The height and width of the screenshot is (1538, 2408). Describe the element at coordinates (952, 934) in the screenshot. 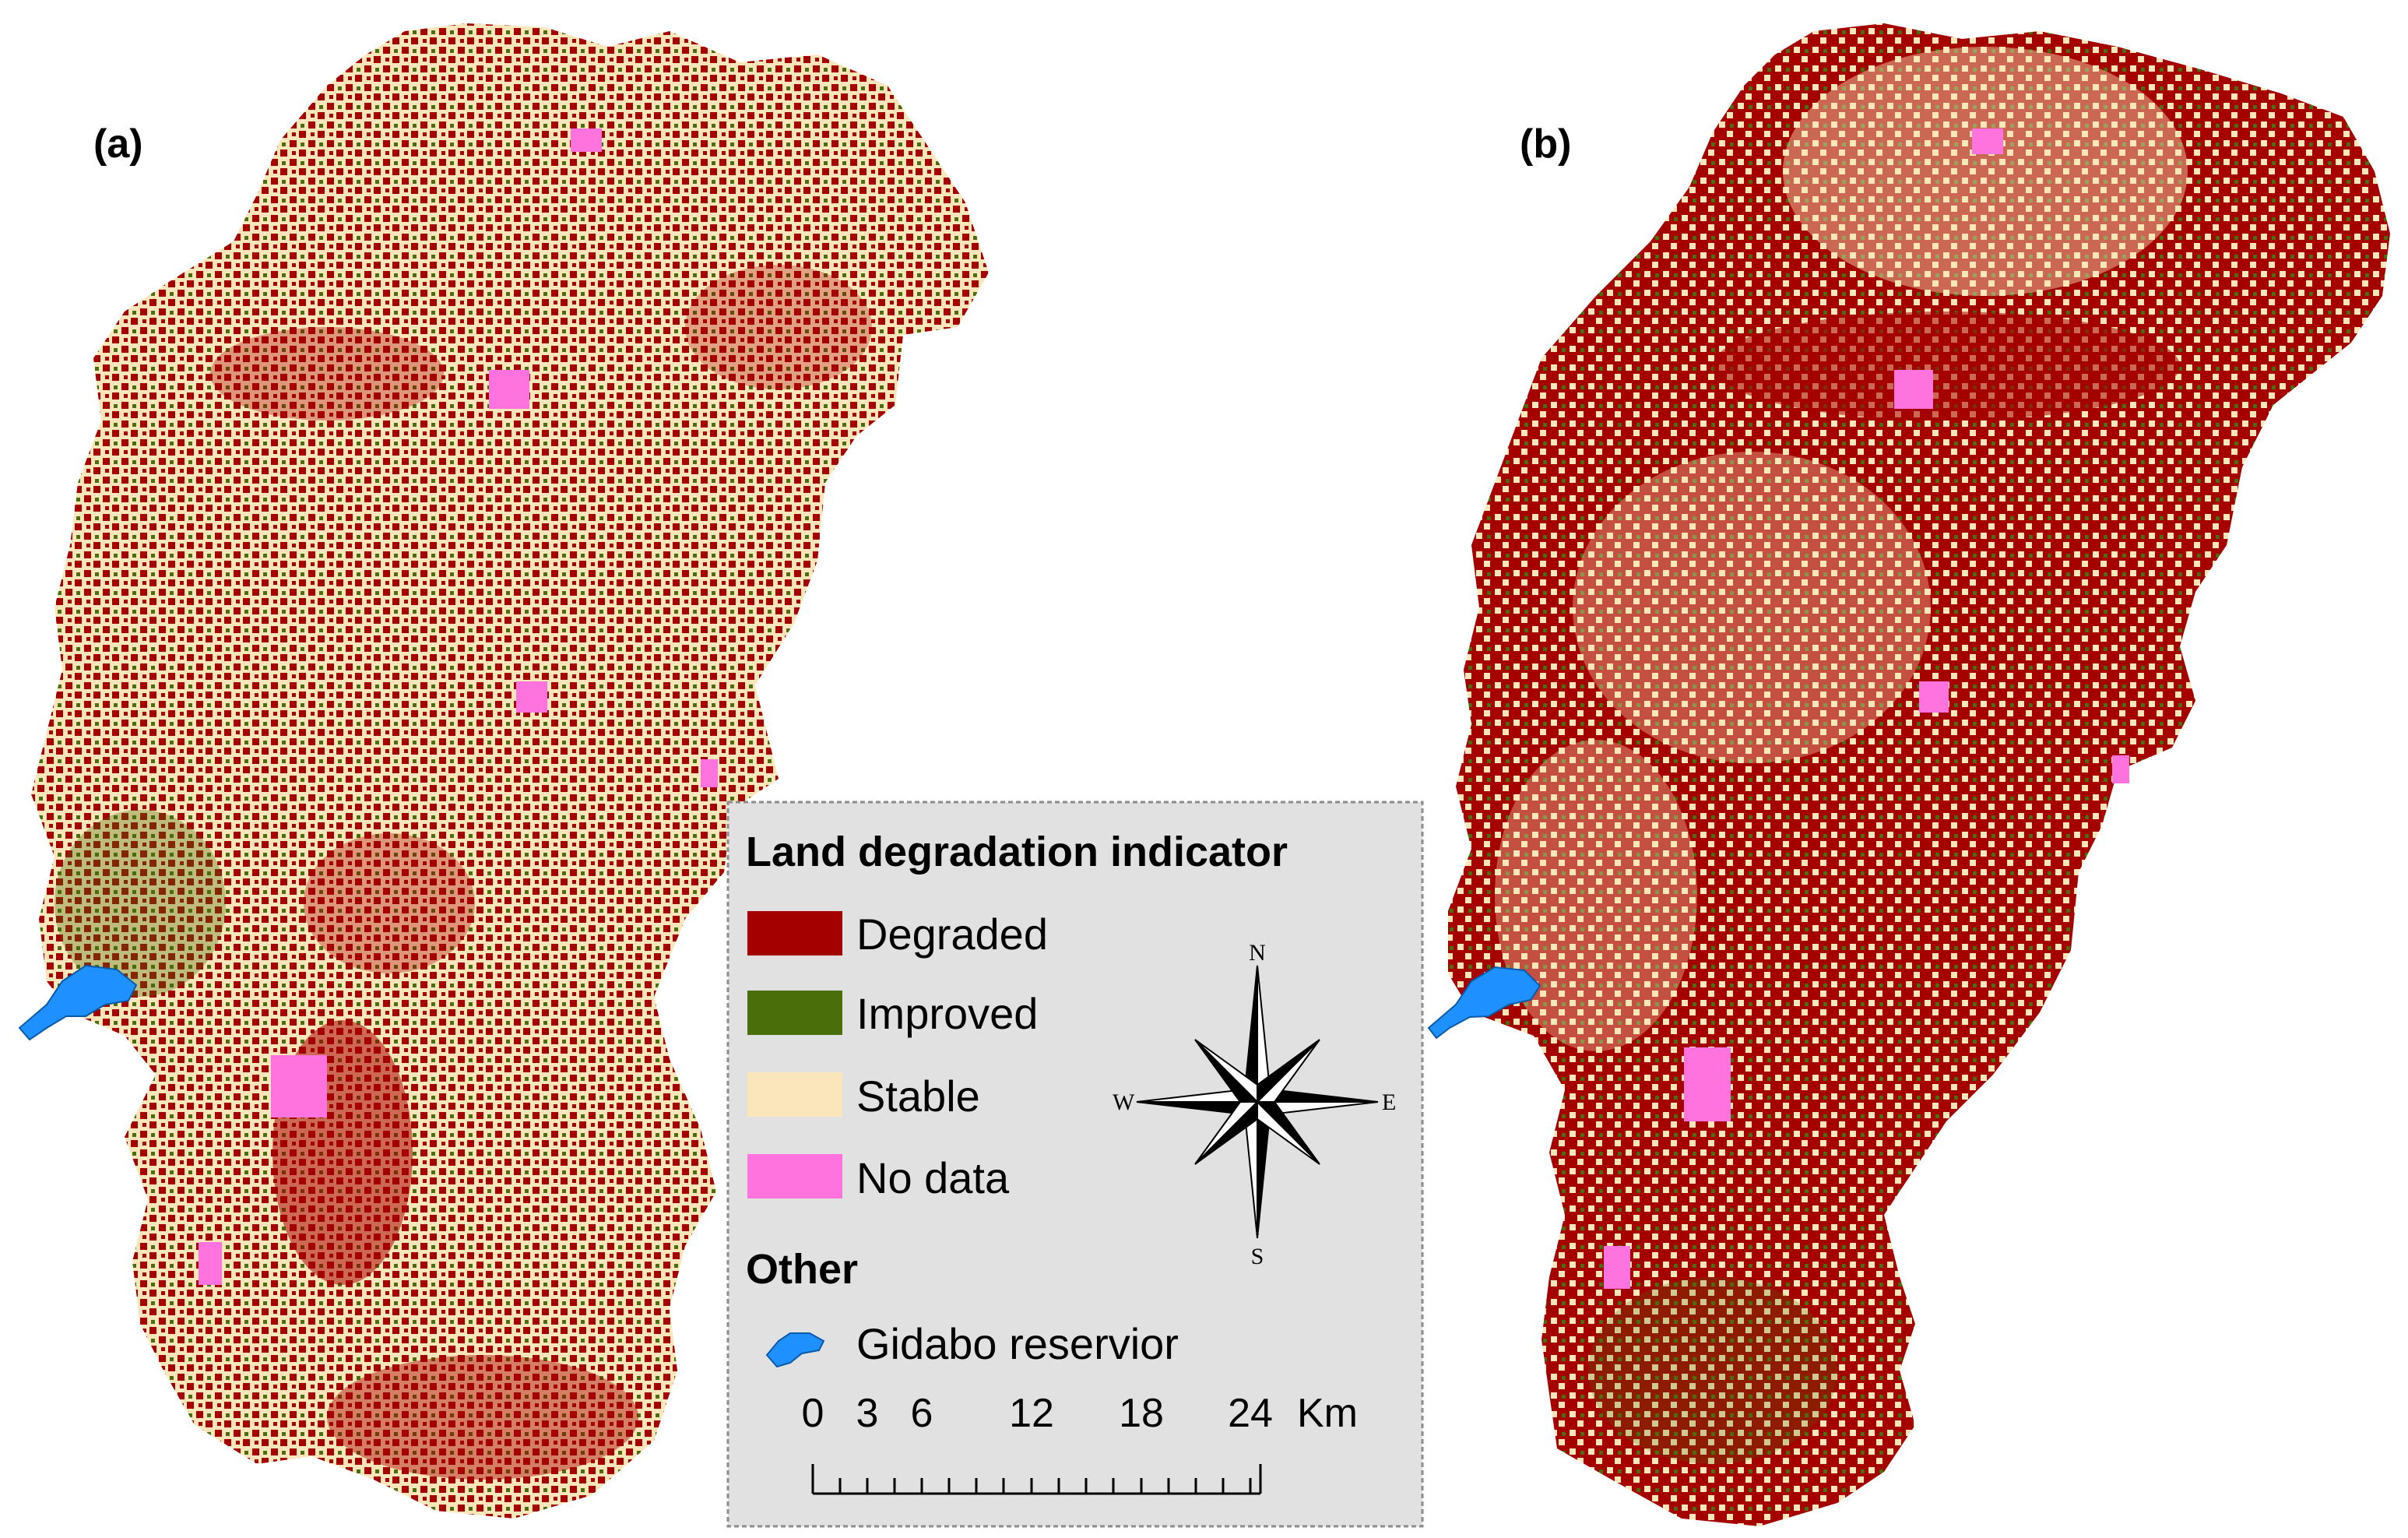

I see `legend-label-degraded: Degraded` at that location.